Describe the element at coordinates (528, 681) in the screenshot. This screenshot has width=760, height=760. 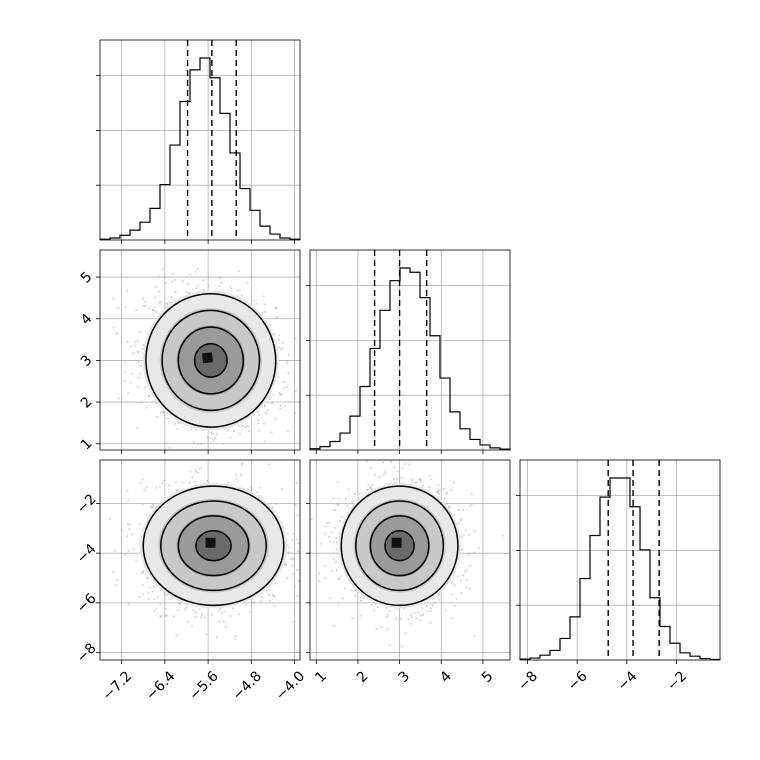
I see `x-tick-label: −8` at that location.